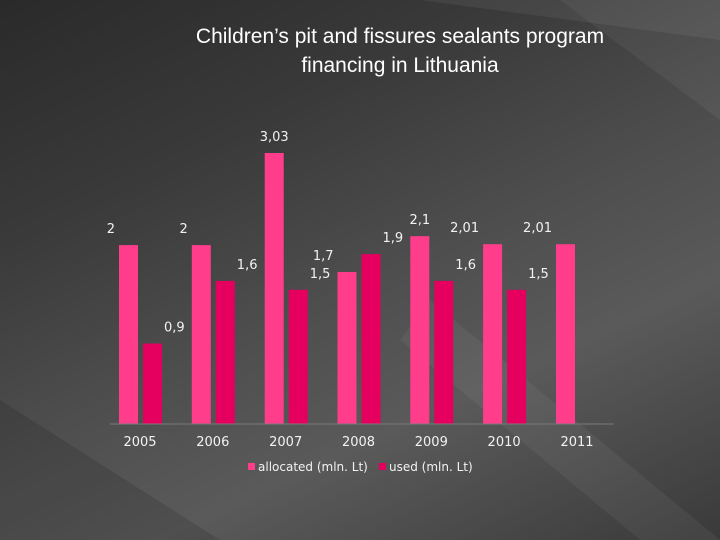 The width and height of the screenshot is (720, 540). I want to click on legend-label-allocated: allocated (mln. Lt), so click(313, 467).